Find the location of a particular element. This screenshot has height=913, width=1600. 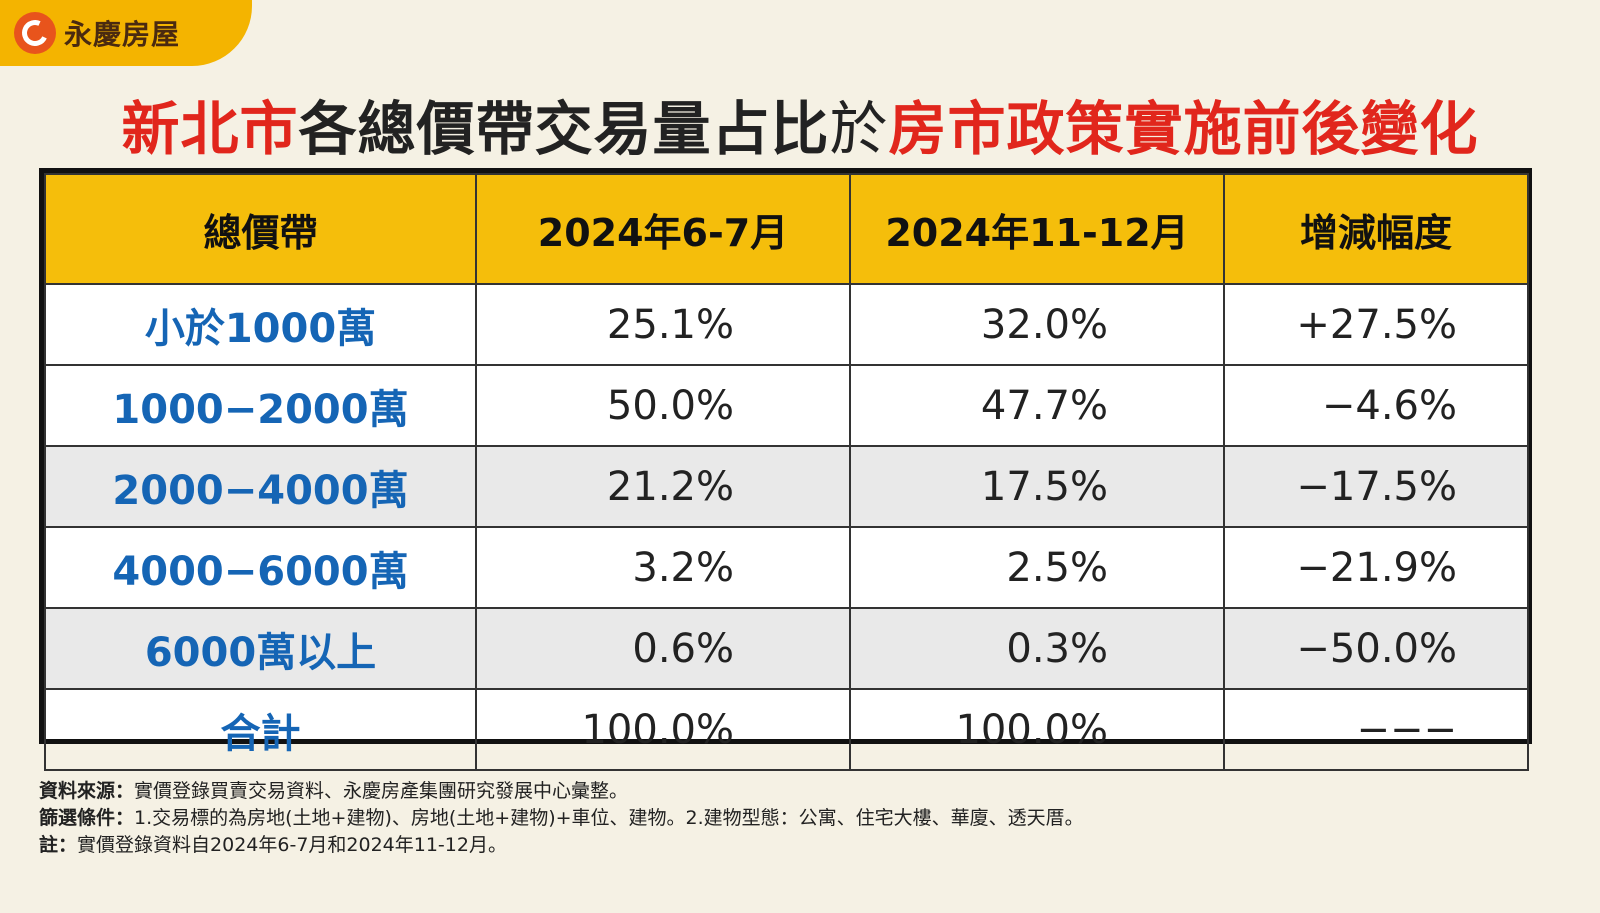

row-category: 4000−6000萬 is located at coordinates (260, 567).